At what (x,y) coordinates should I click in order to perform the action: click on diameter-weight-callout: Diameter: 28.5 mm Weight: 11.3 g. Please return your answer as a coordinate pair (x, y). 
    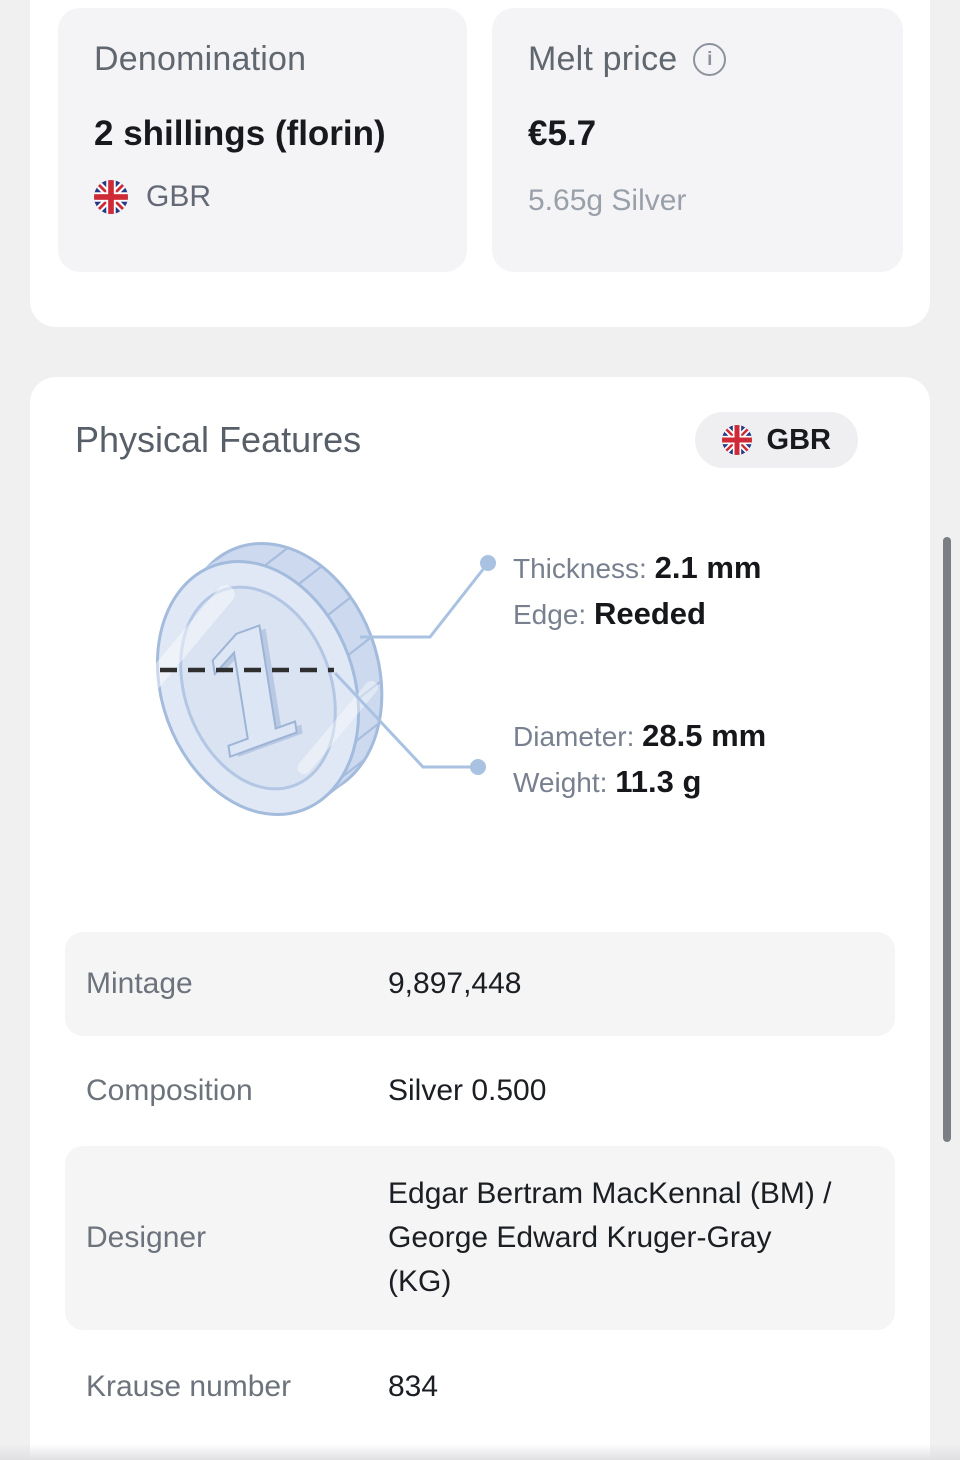
    Looking at the image, I should click on (639, 759).